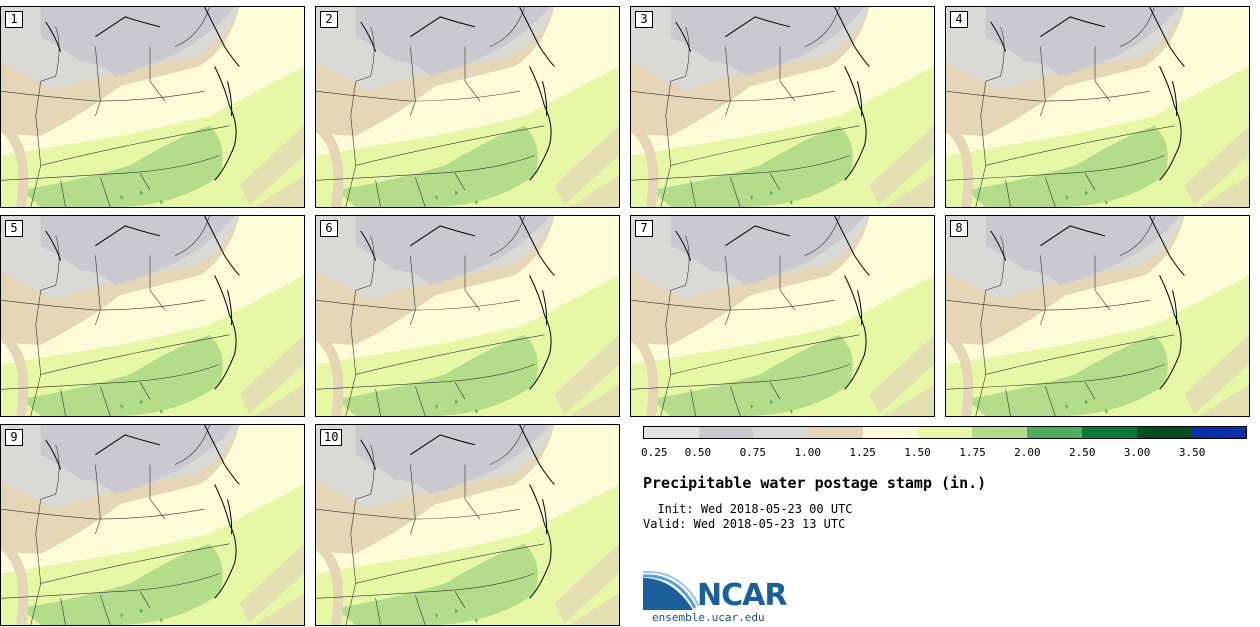  Describe the element at coordinates (331, 437) in the screenshot. I see `member-number-label: 10` at that location.